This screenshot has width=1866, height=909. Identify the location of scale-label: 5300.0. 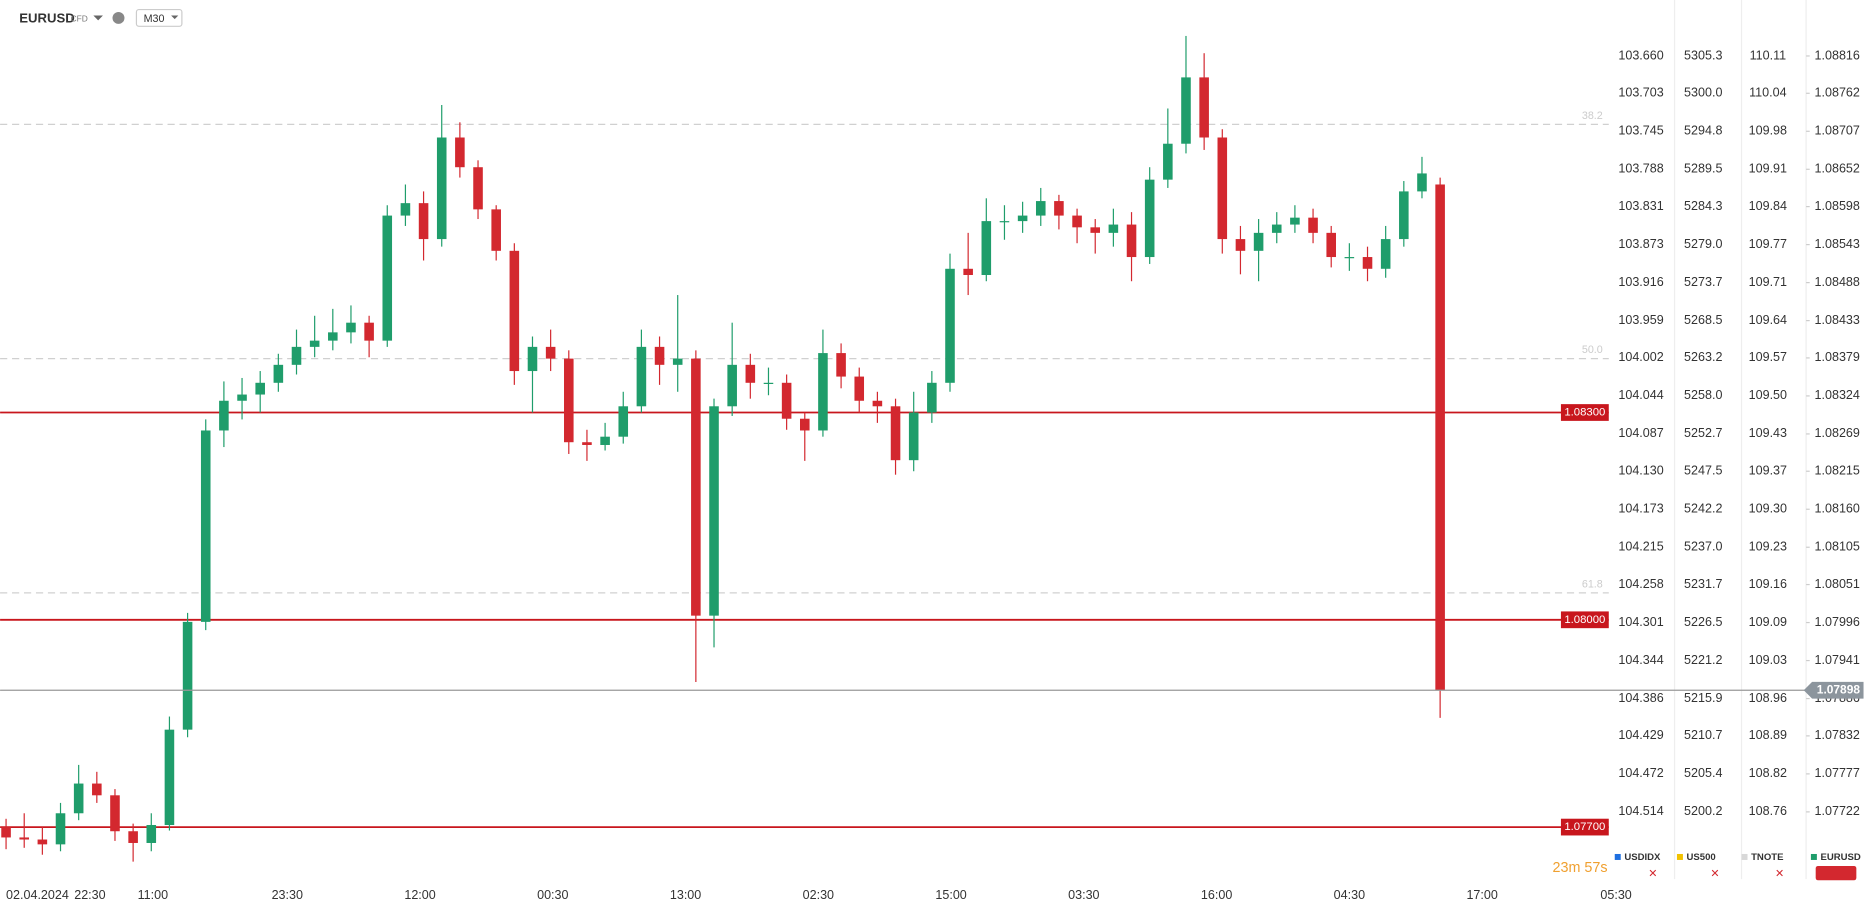
(1703, 93).